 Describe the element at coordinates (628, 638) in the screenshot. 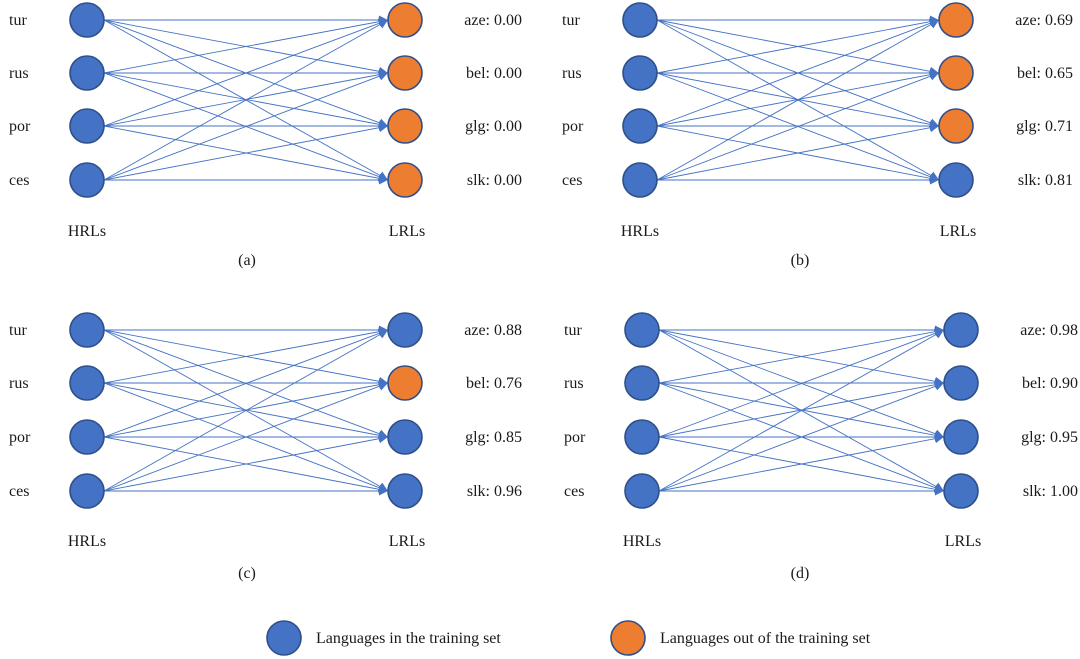

I see `legend-out-of-training-swatch` at that location.